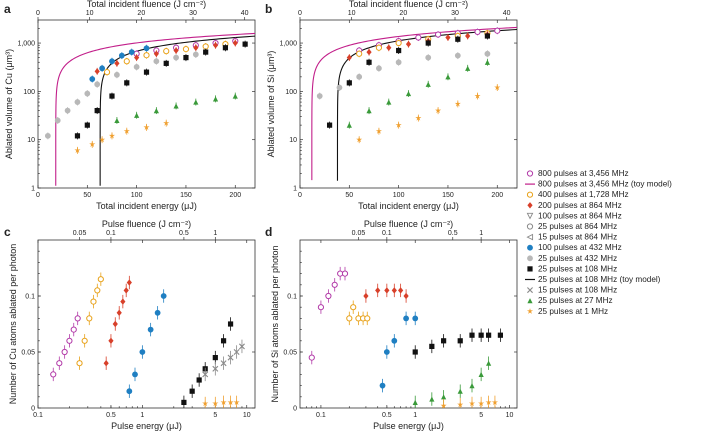 The image size is (703, 446). Describe the element at coordinates (599, 279) in the screenshot. I see `legend-label: 25 pulses at 108 MHz (toy model)` at that location.